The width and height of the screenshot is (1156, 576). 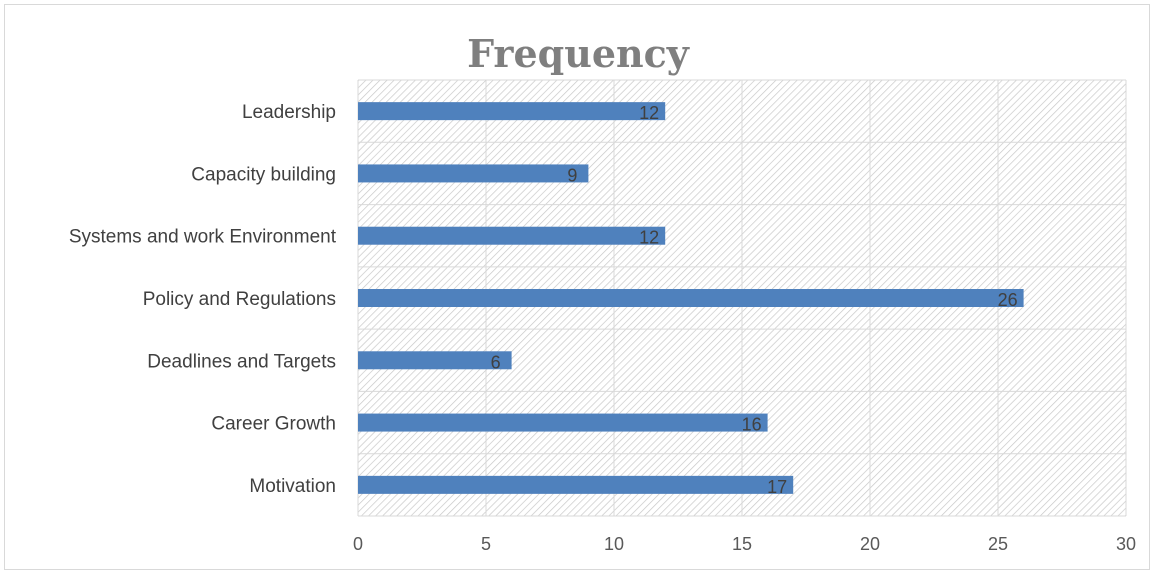 What do you see at coordinates (358, 544) in the screenshot?
I see `x-tick-label: 0` at bounding box center [358, 544].